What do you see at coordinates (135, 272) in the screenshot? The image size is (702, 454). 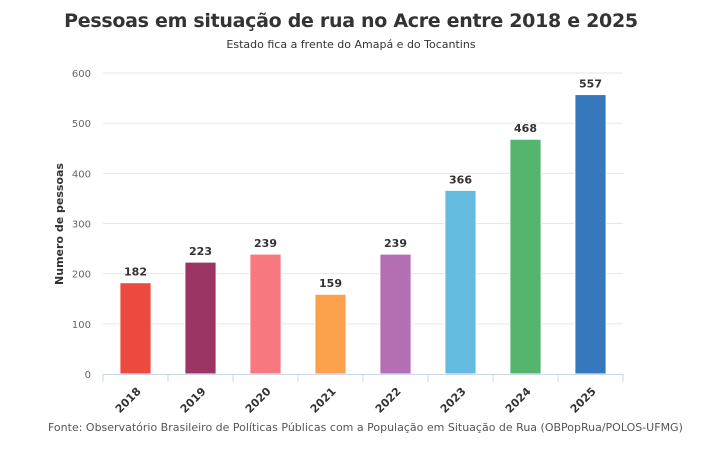 I see `data-label-2018: 182` at bounding box center [135, 272].